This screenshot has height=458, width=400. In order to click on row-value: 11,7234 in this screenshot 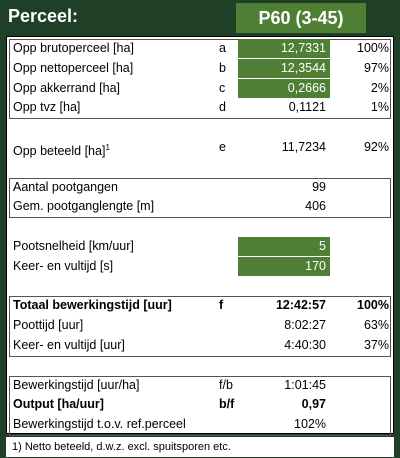, I will do `click(303, 147)`.